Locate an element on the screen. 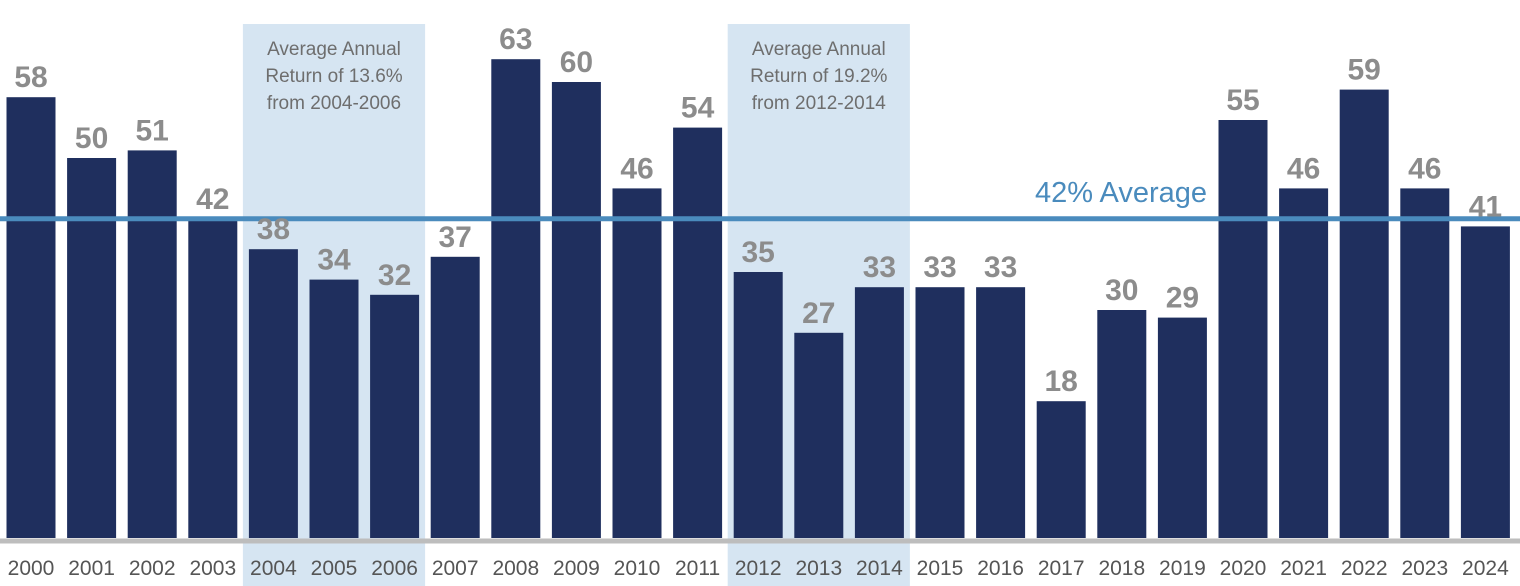 This screenshot has width=1520, height=586. value-label: 55 is located at coordinates (1242, 100).